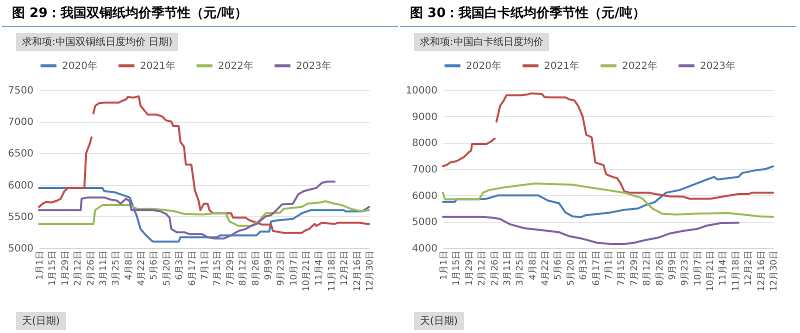  What do you see at coordinates (21, 154) in the screenshot?
I see `y-tick-label: 6500` at bounding box center [21, 154].